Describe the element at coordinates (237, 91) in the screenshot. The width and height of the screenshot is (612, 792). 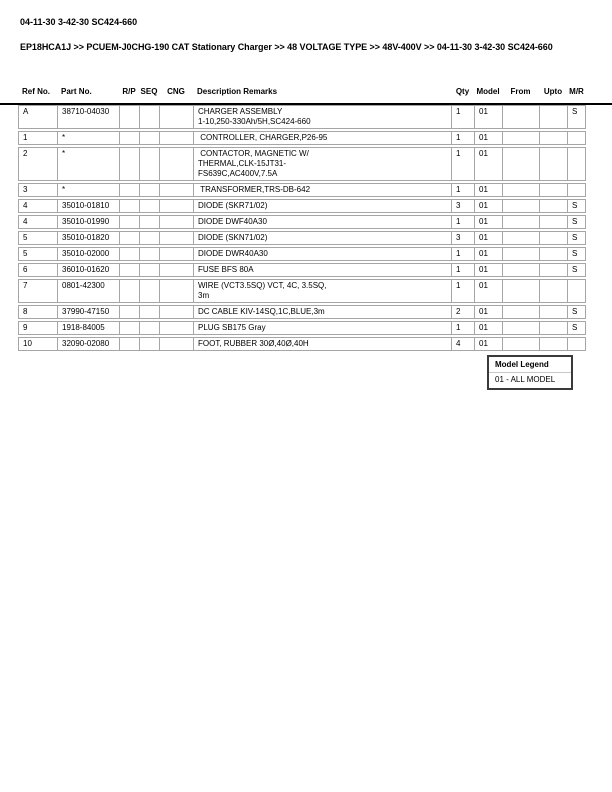
I see `col-header-description: Description Remarks` at that location.